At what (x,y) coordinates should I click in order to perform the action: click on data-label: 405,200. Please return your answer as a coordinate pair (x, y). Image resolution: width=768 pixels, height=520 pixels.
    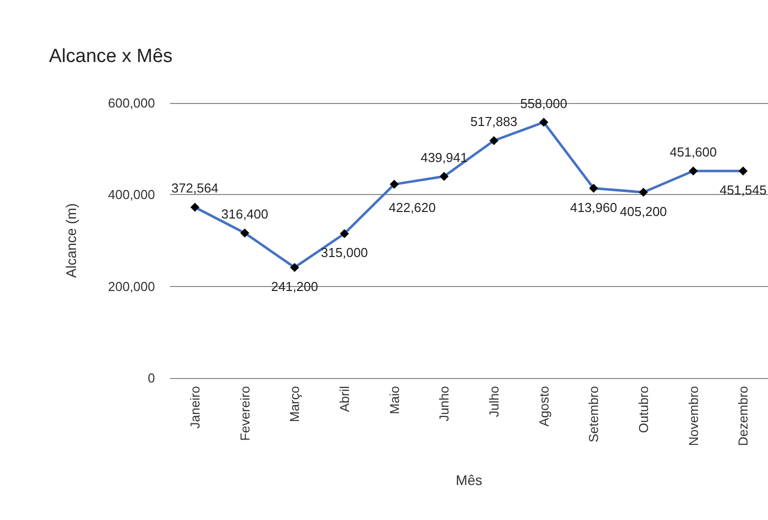
    Looking at the image, I should click on (643, 211).